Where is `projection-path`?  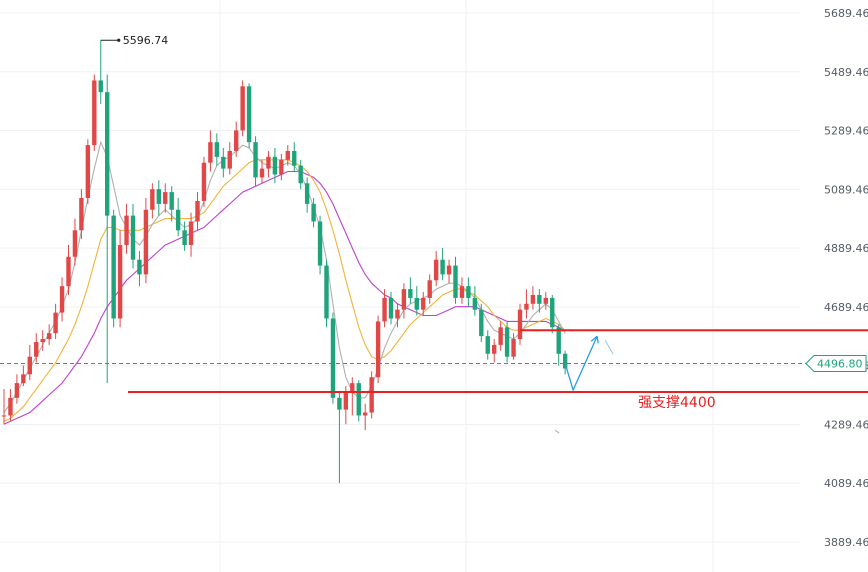 projection-path is located at coordinates (581, 363).